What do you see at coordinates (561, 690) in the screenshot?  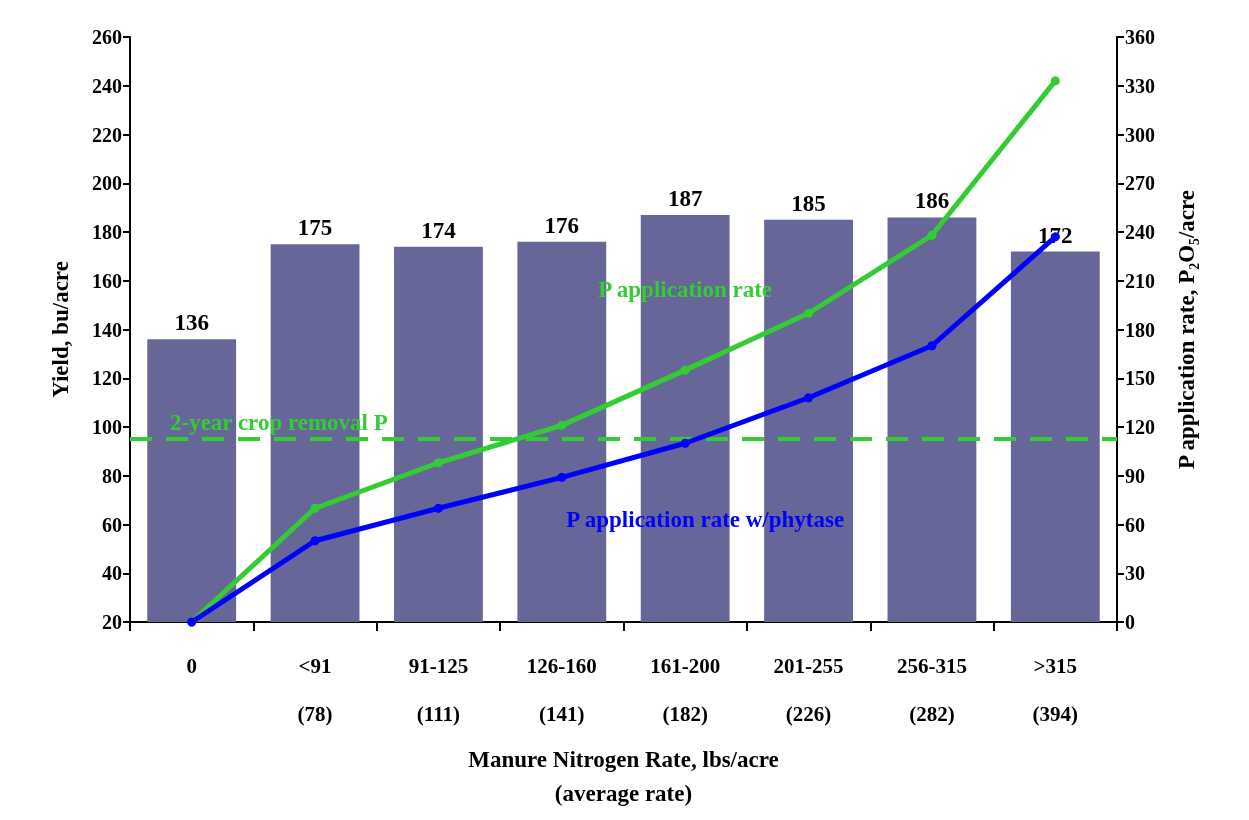 I see `x-tick-label: 126-160 (141)` at bounding box center [561, 690].